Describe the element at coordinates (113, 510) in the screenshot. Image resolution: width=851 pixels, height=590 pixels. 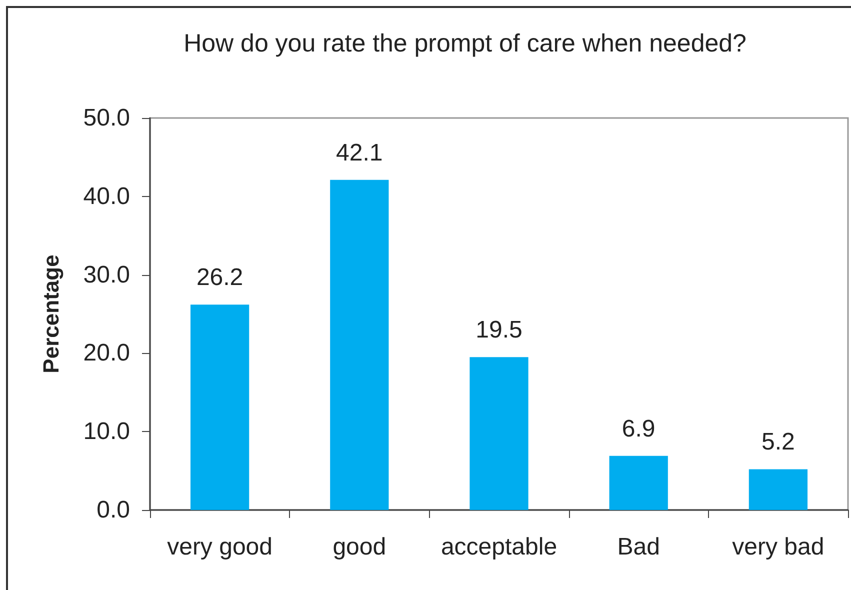
I see `y-tick-label: 0.0` at that location.